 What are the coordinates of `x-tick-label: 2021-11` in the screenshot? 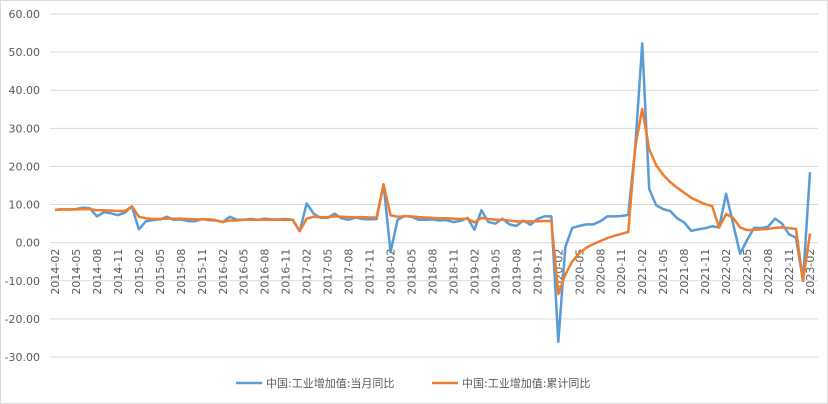 It's located at (705, 272).